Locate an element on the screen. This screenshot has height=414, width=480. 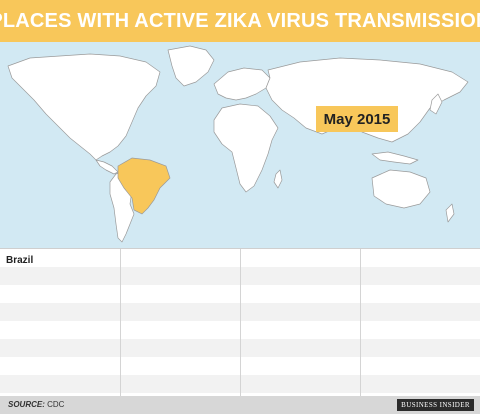
brand-logo: BUSINESS INSIDER is located at coordinates (435, 405).